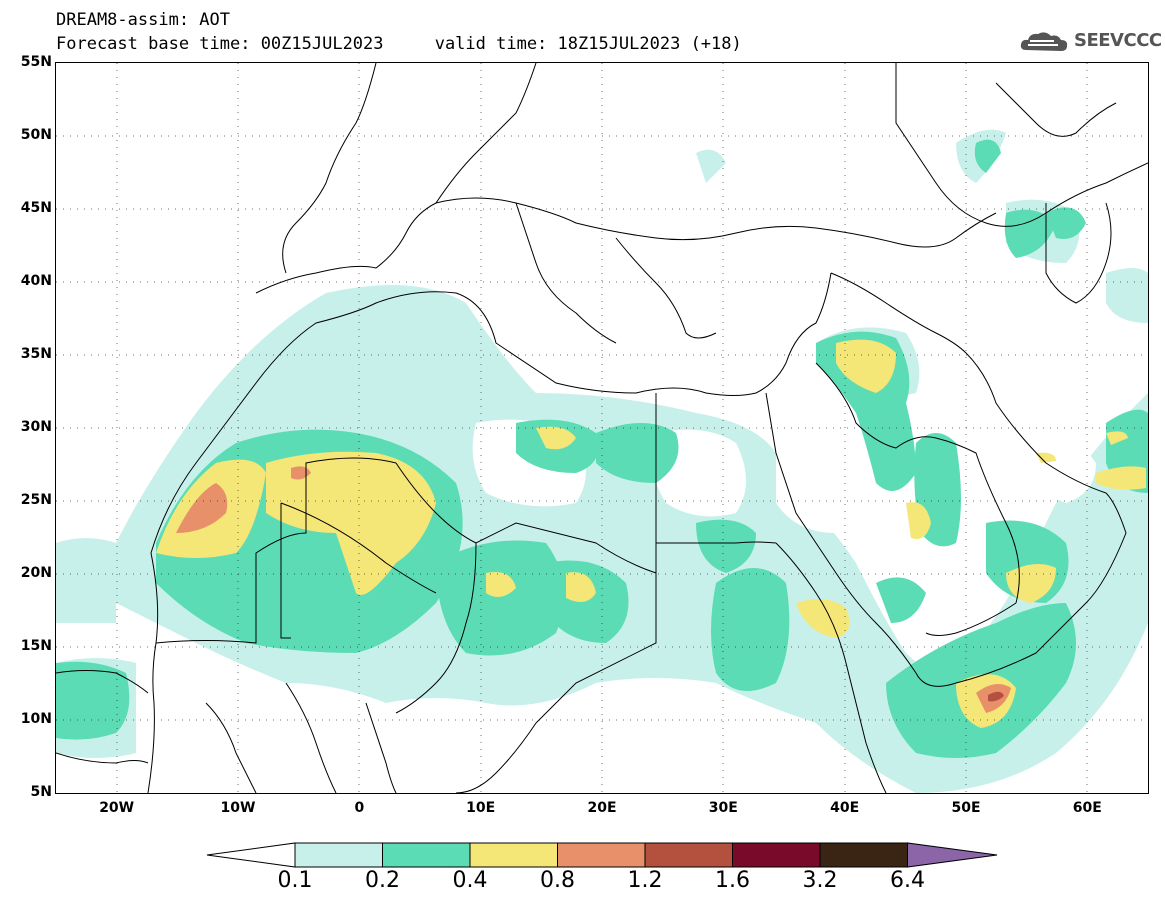 Image resolution: width=1165 pixels, height=905 pixels. Describe the element at coordinates (732, 880) in the screenshot. I see `colorbar-tick-label: 1.6` at that location.